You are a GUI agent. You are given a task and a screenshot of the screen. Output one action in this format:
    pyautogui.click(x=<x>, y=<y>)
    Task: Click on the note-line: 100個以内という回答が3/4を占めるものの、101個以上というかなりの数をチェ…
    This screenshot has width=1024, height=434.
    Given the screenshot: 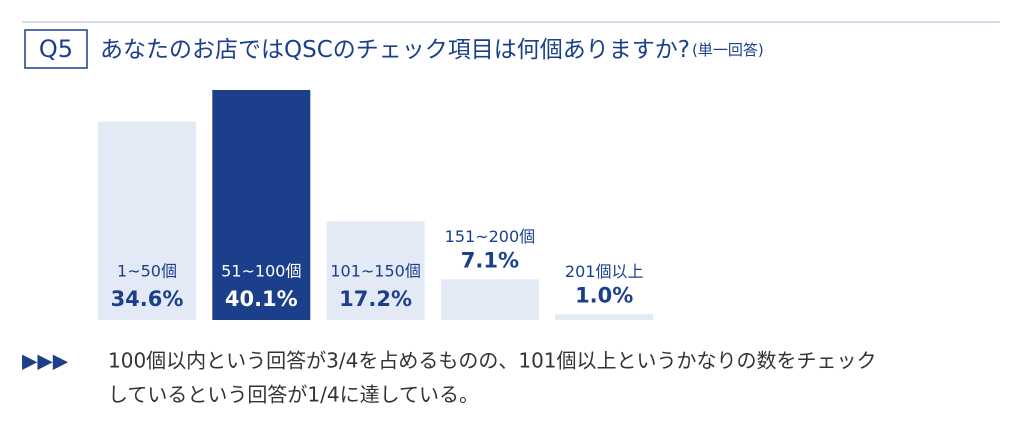 What is the action you would take?
    pyautogui.click(x=492, y=361)
    